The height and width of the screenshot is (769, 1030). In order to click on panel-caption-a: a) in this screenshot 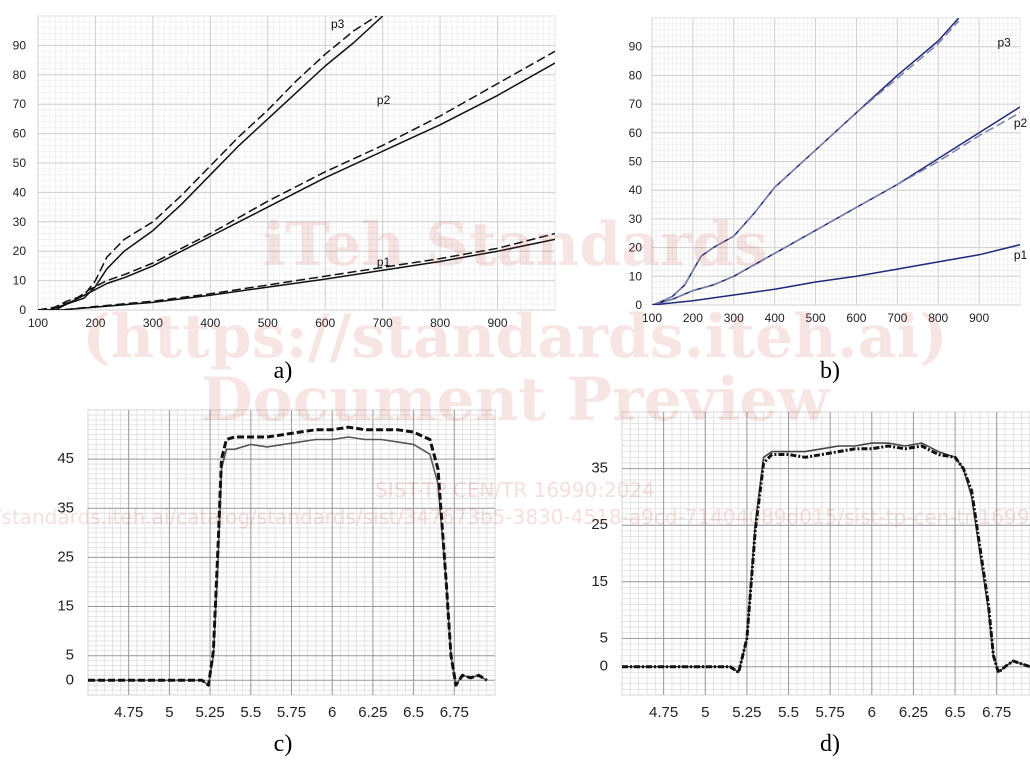, I will do `click(283, 371)`.